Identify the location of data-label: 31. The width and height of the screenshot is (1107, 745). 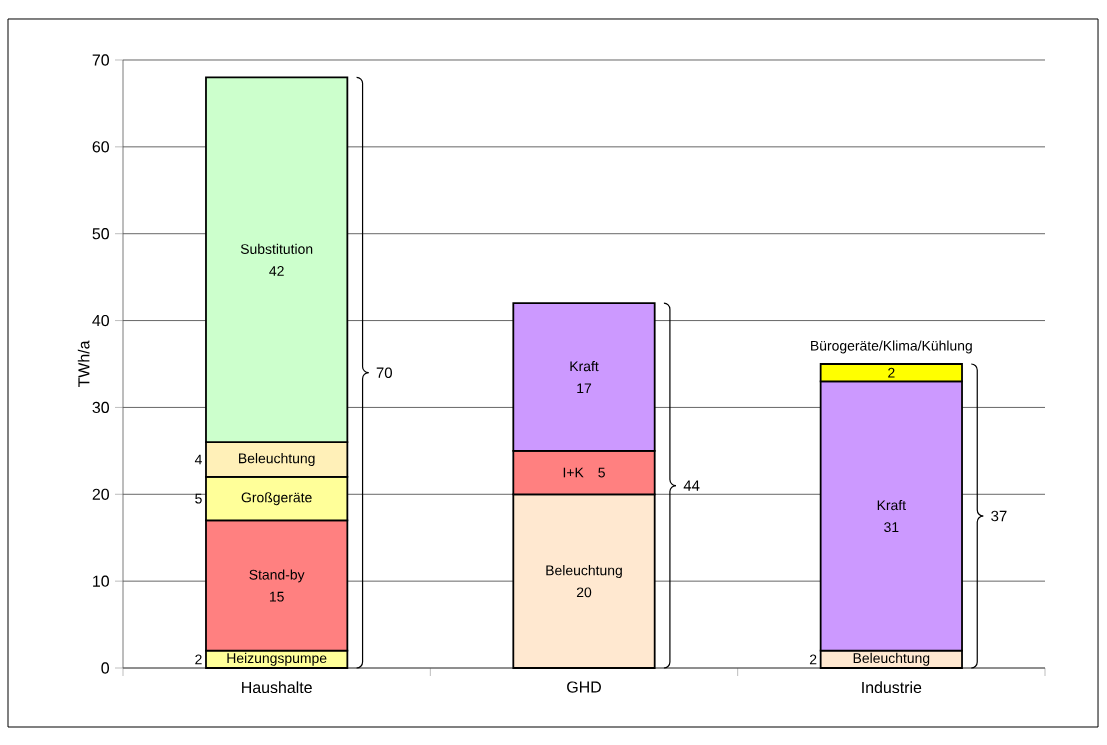
(891, 527).